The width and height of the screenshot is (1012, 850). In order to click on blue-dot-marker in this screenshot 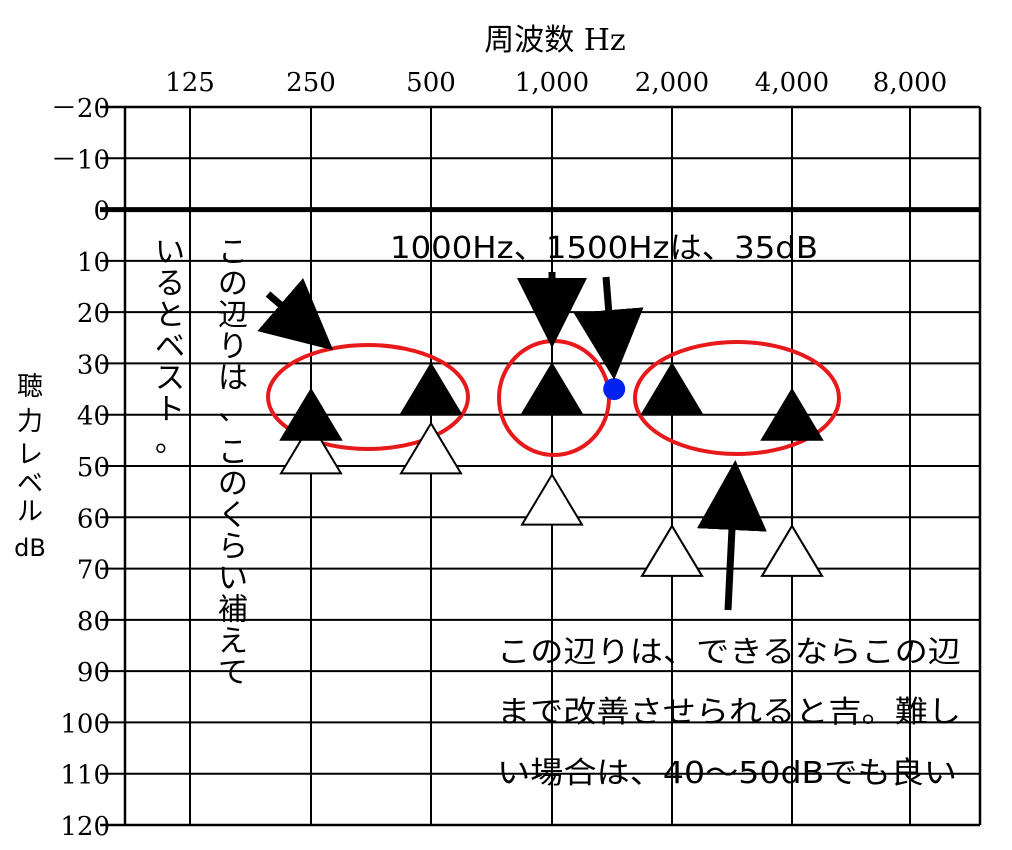, I will do `click(614, 389)`.